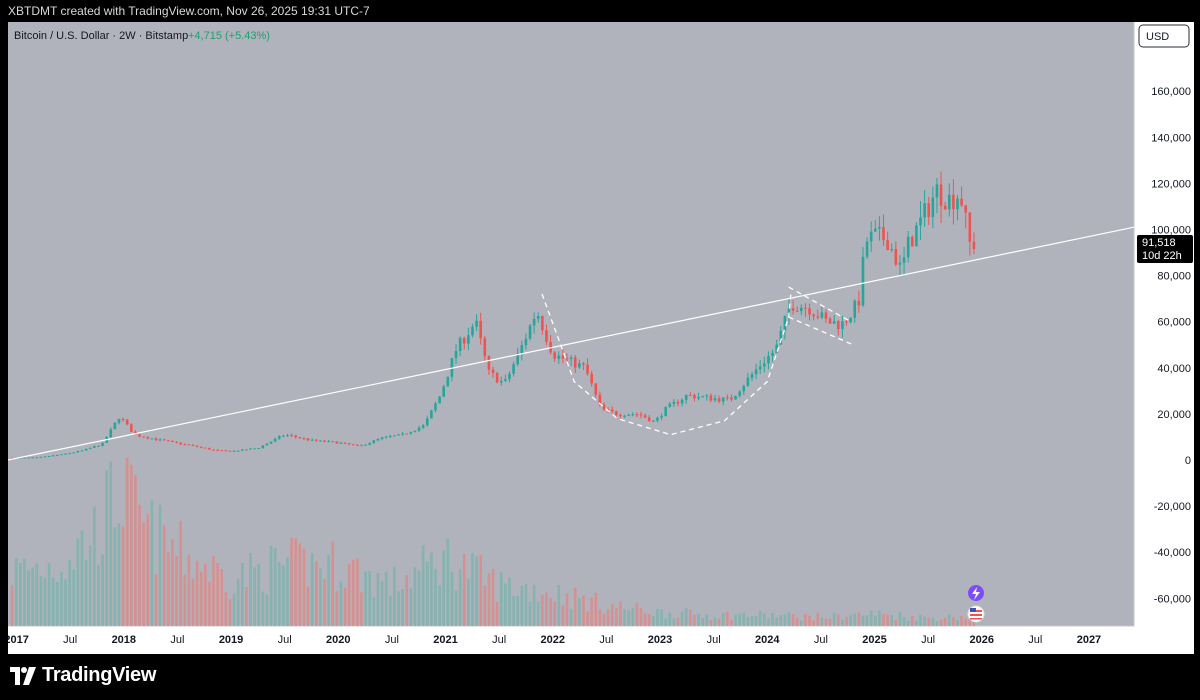 The height and width of the screenshot is (700, 1200). What do you see at coordinates (99, 675) in the screenshot?
I see `tradingview-logo-text: TradingView` at bounding box center [99, 675].